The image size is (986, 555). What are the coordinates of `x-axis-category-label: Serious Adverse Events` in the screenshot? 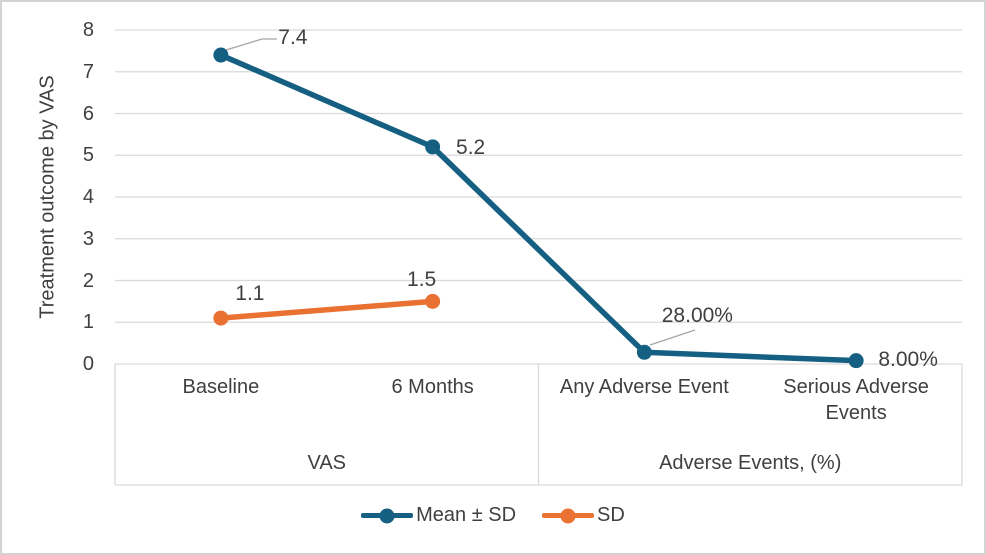 It's located at (856, 400).